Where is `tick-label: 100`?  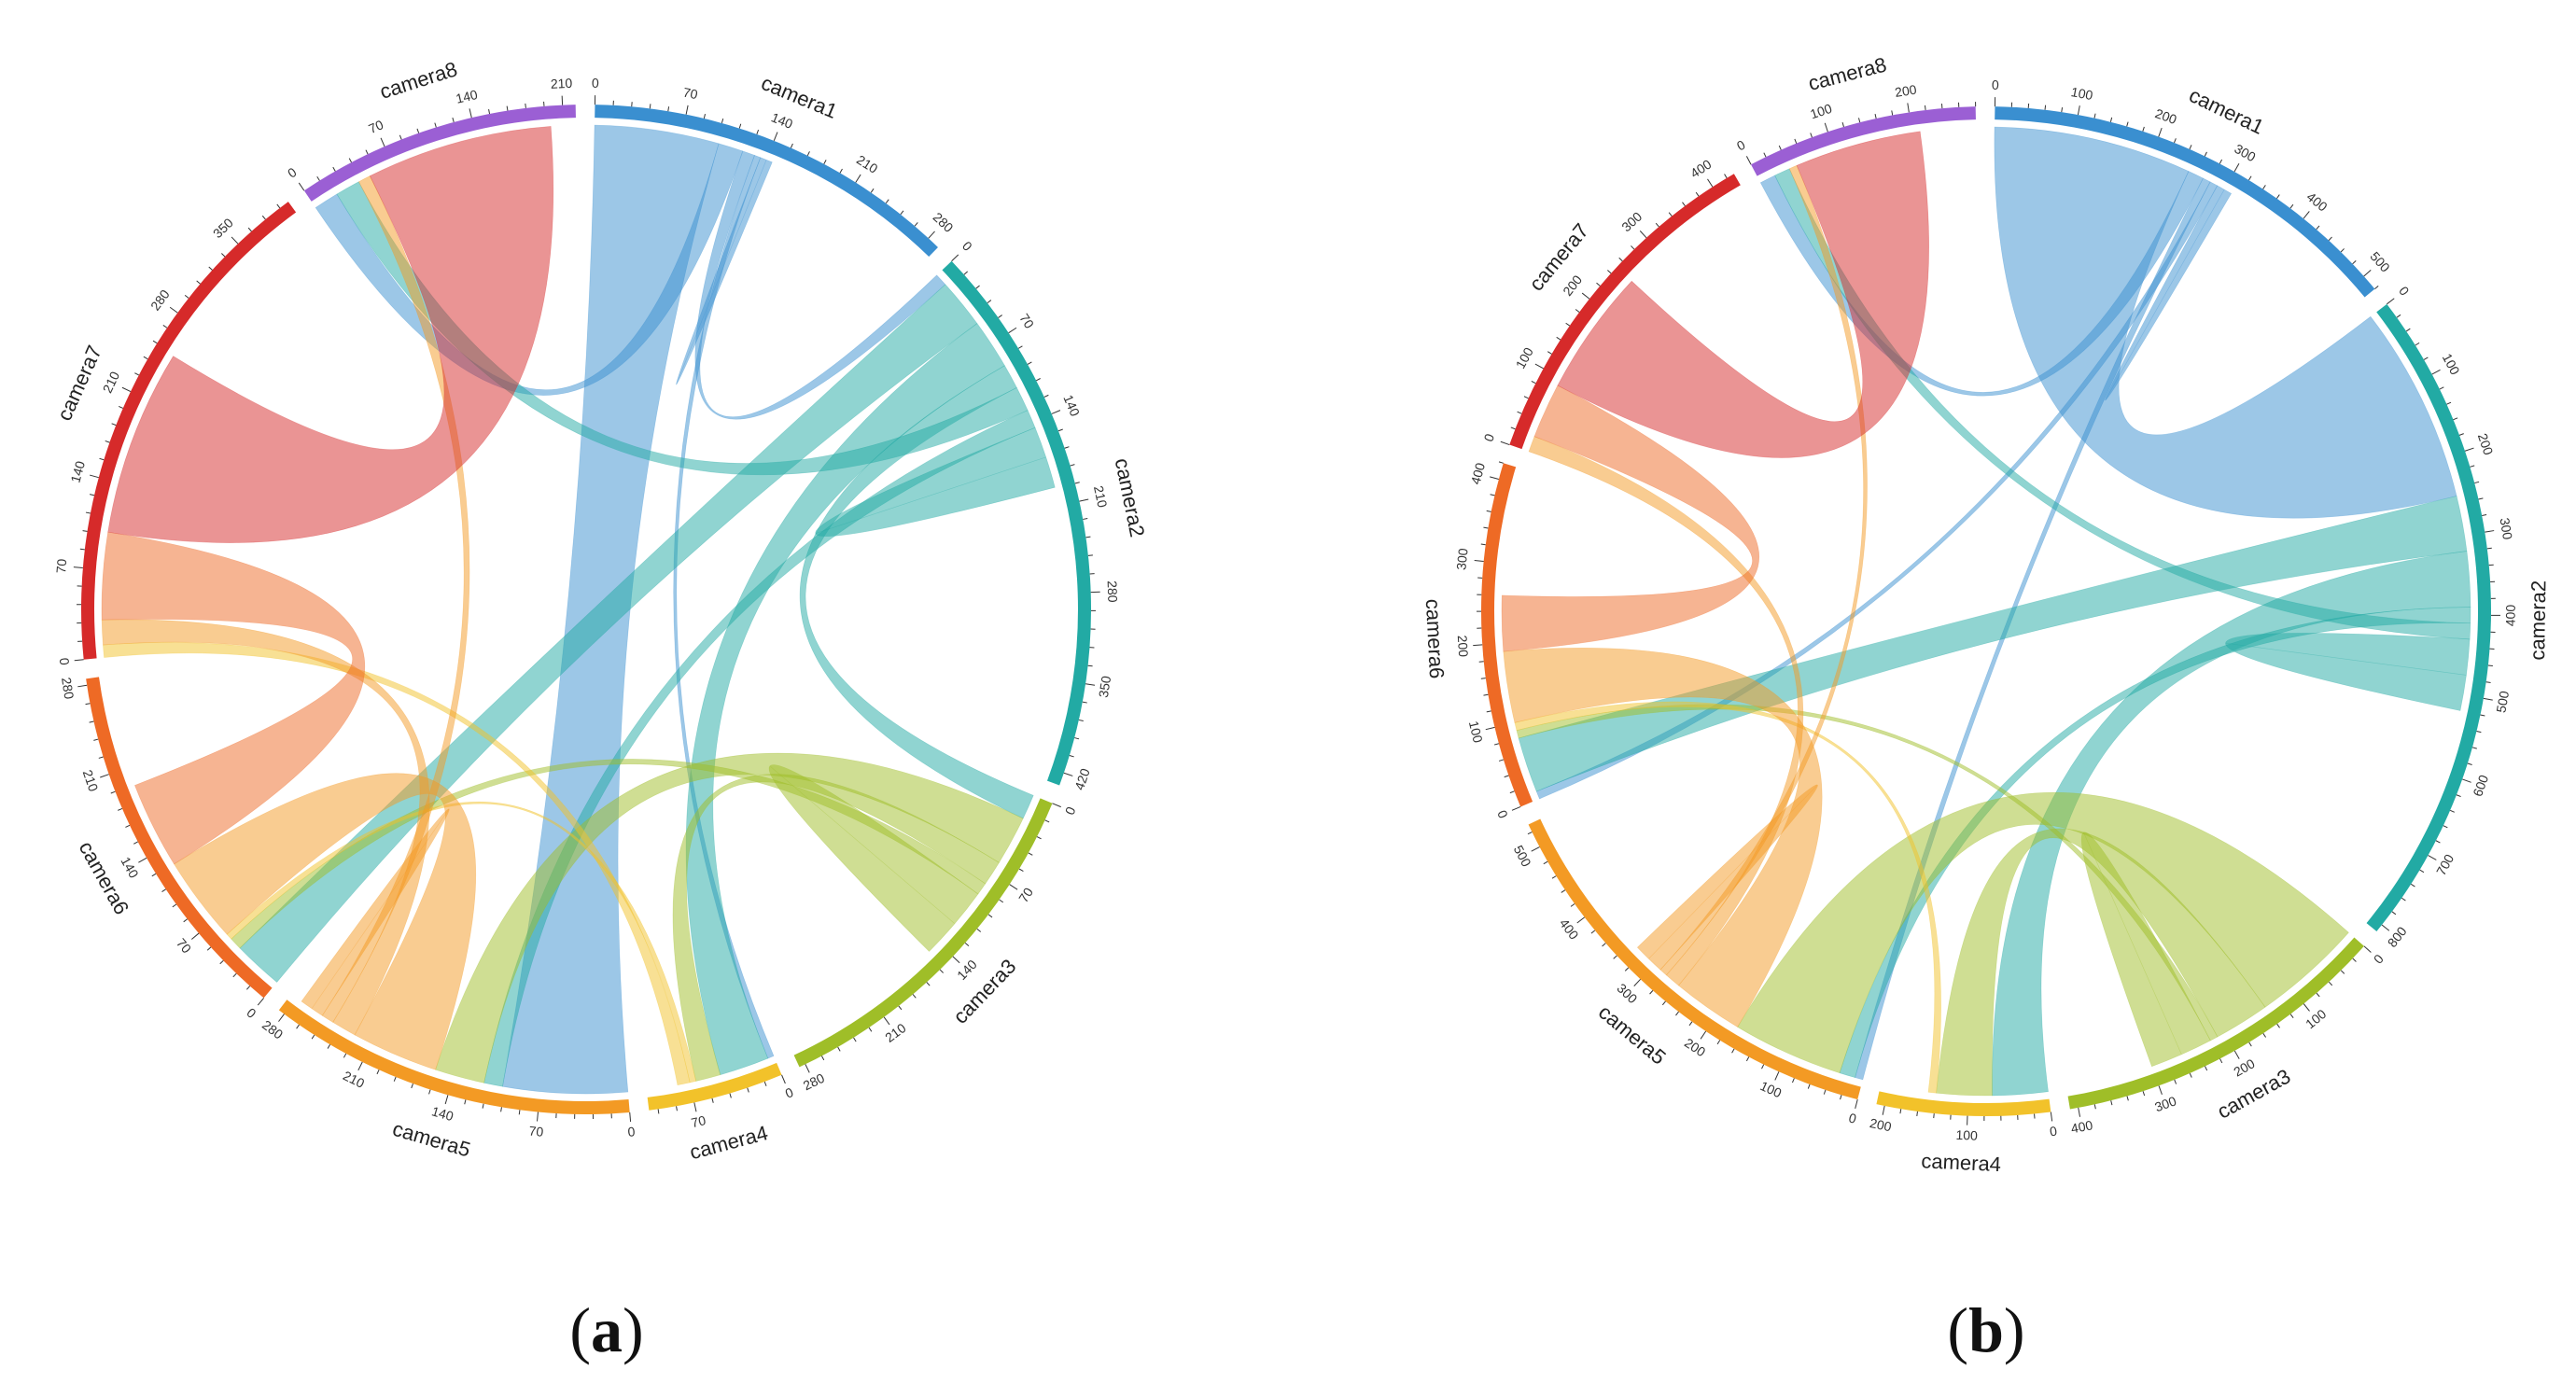
tick-label: 100 is located at coordinates (1476, 732).